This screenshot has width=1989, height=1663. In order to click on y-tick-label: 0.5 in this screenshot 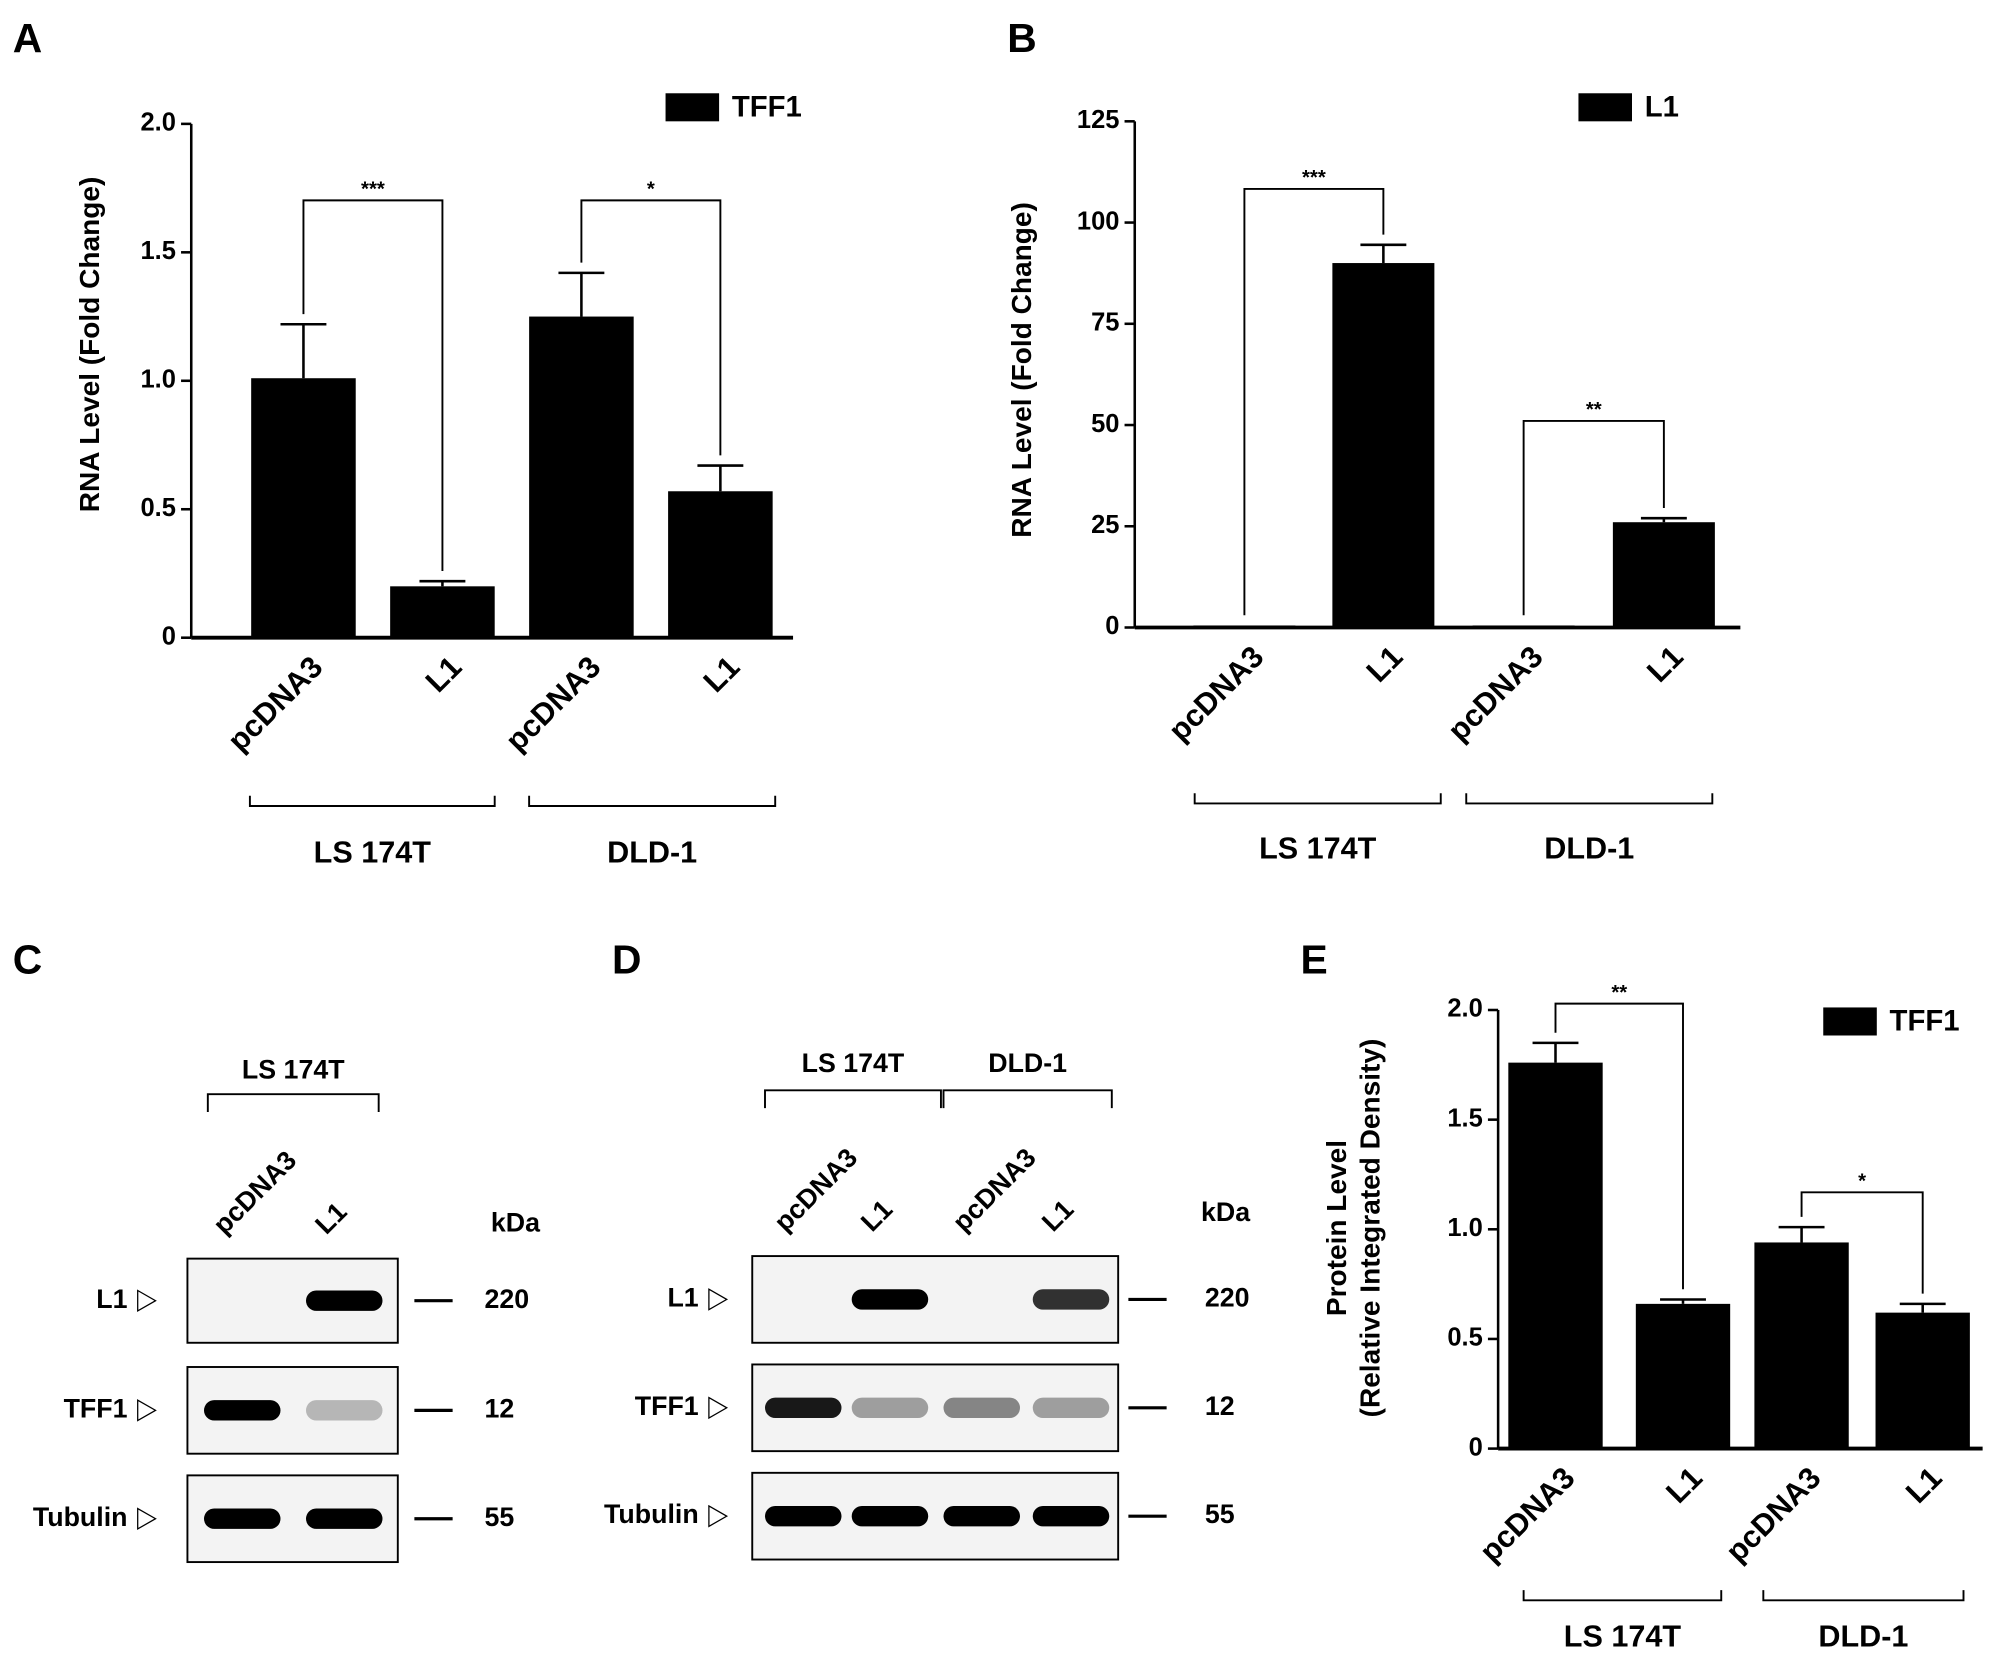, I will do `click(157, 508)`.